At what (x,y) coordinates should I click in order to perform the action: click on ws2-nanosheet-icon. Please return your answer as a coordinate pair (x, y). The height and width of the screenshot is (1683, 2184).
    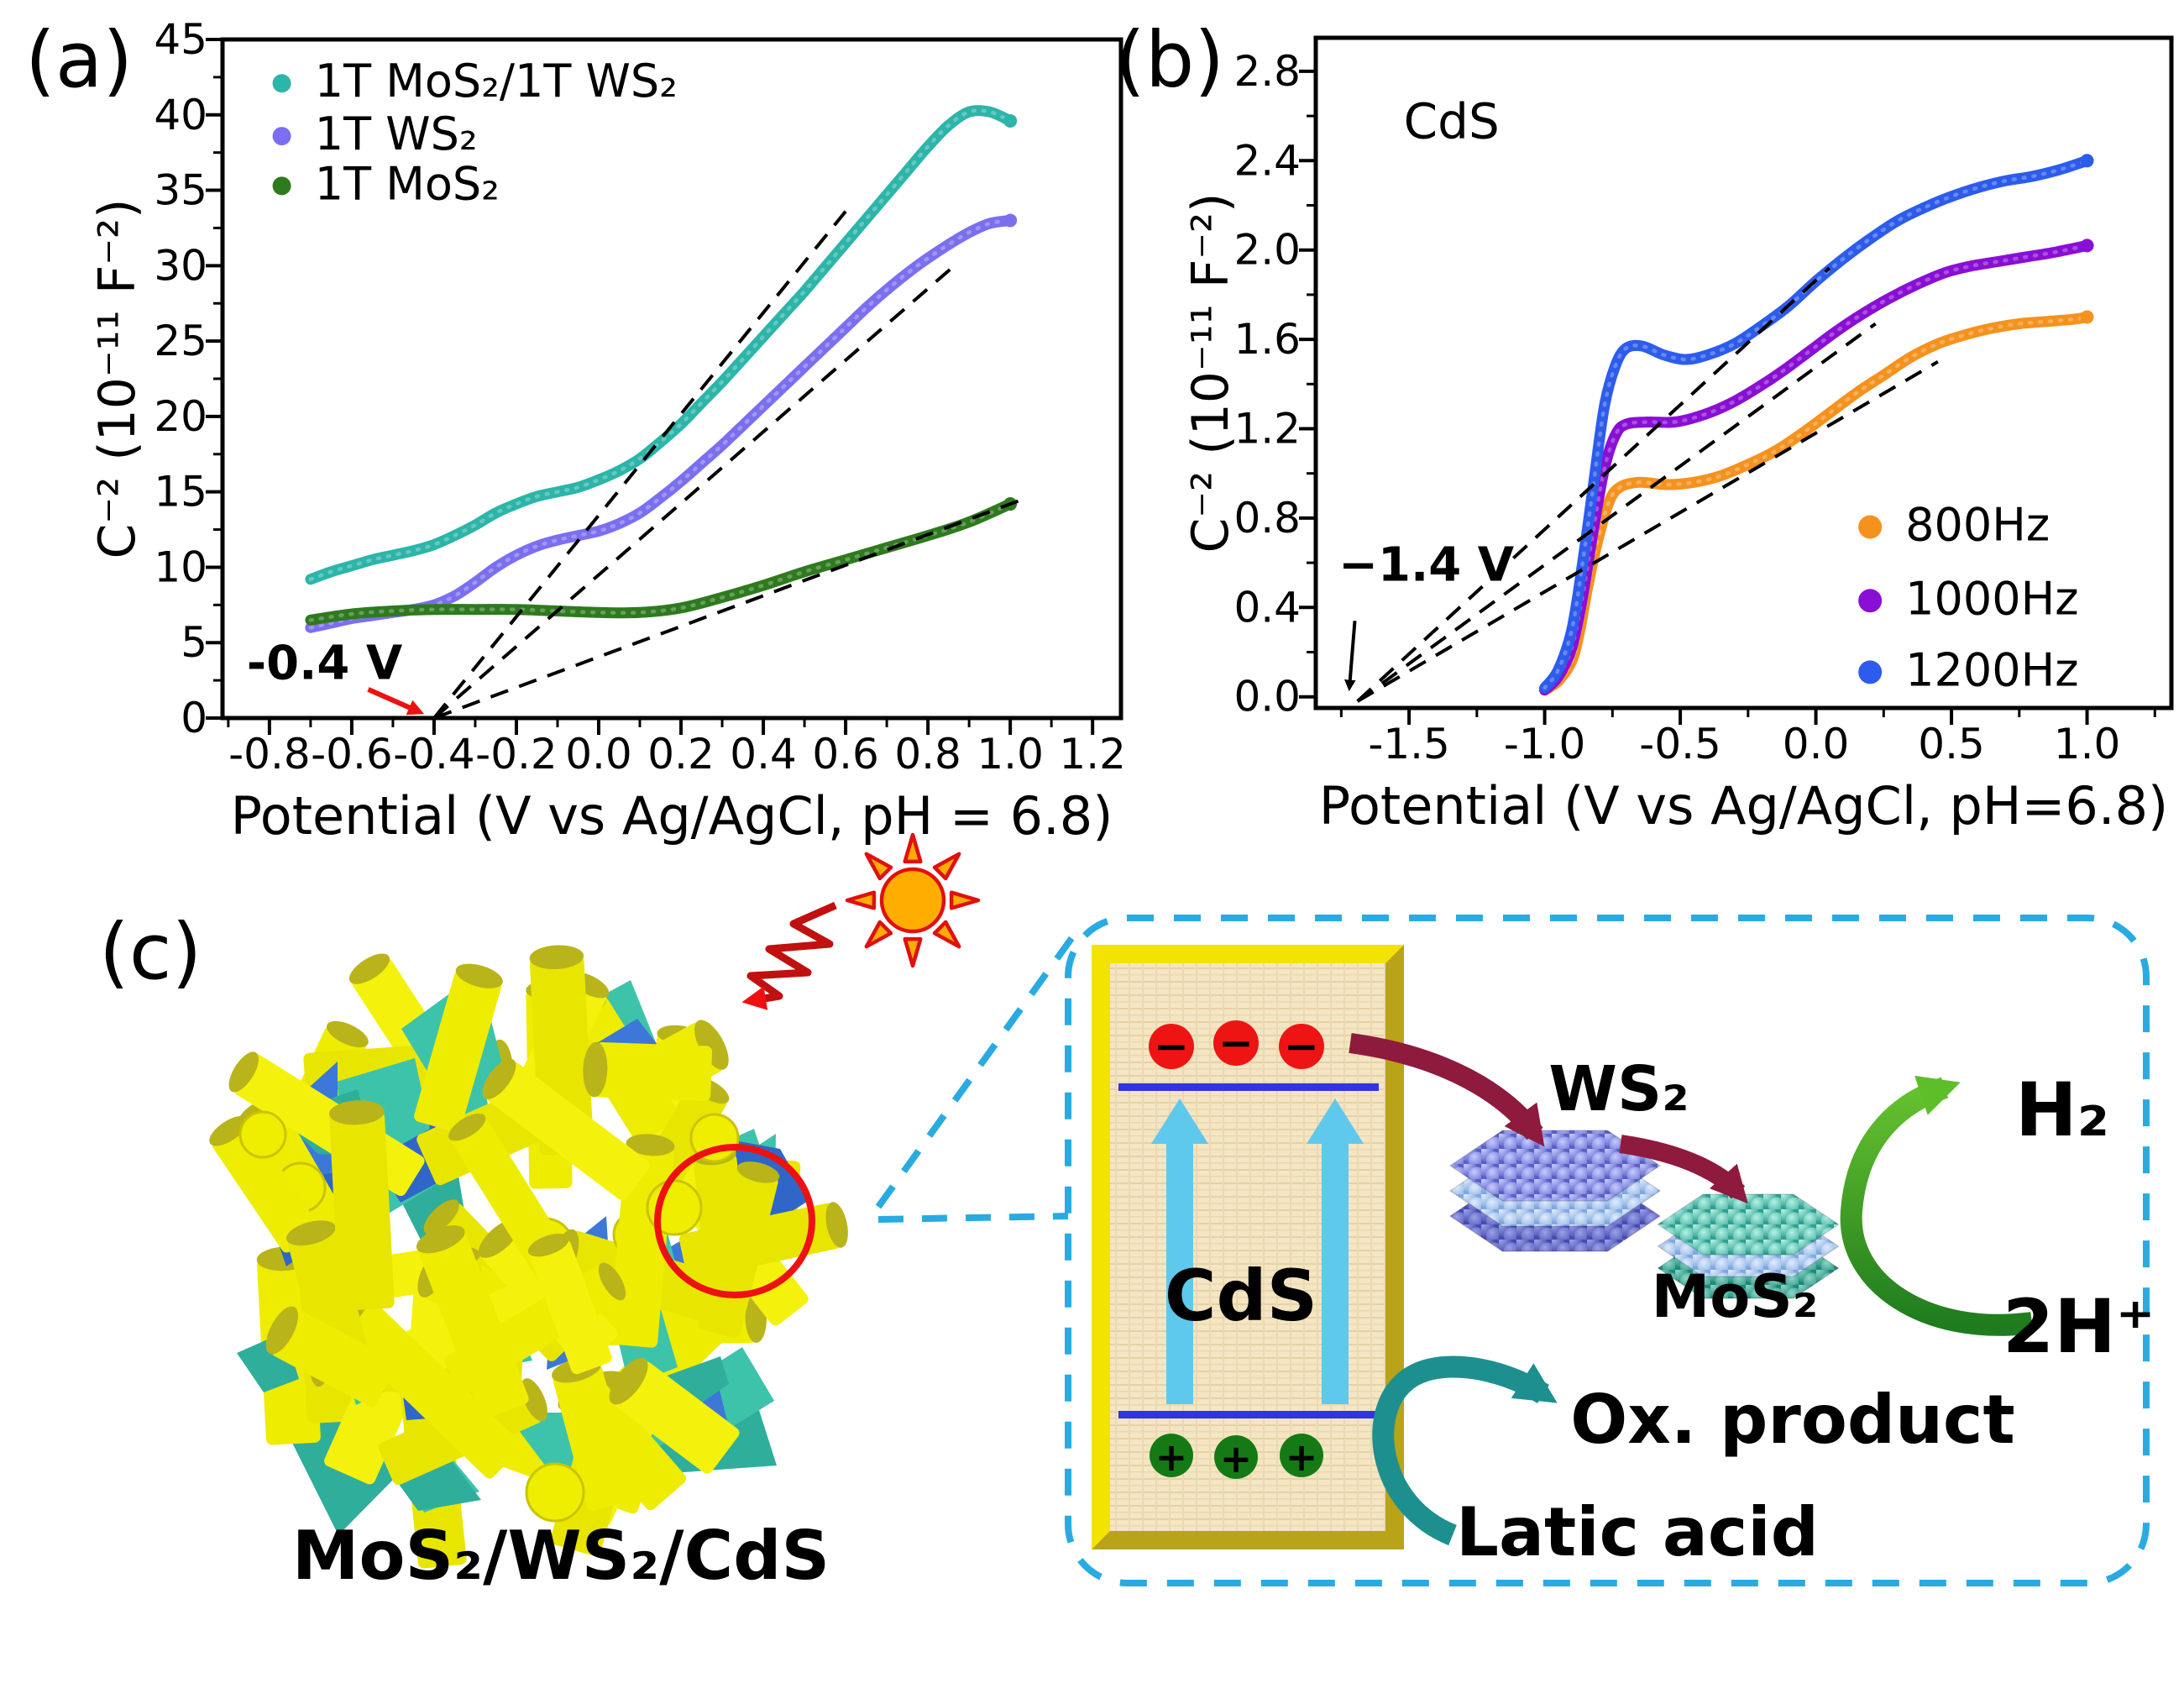
    Looking at the image, I should click on (1555, 1191).